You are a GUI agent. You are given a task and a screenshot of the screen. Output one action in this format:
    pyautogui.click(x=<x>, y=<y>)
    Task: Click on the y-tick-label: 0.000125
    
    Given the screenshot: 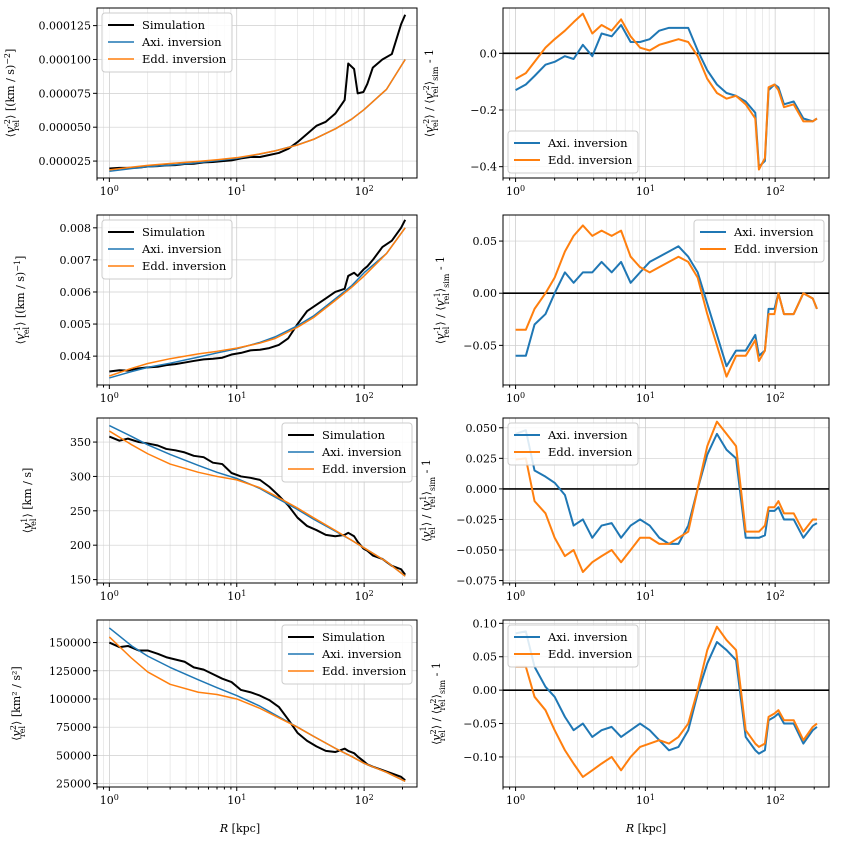 What is the action you would take?
    pyautogui.click(x=65, y=26)
    